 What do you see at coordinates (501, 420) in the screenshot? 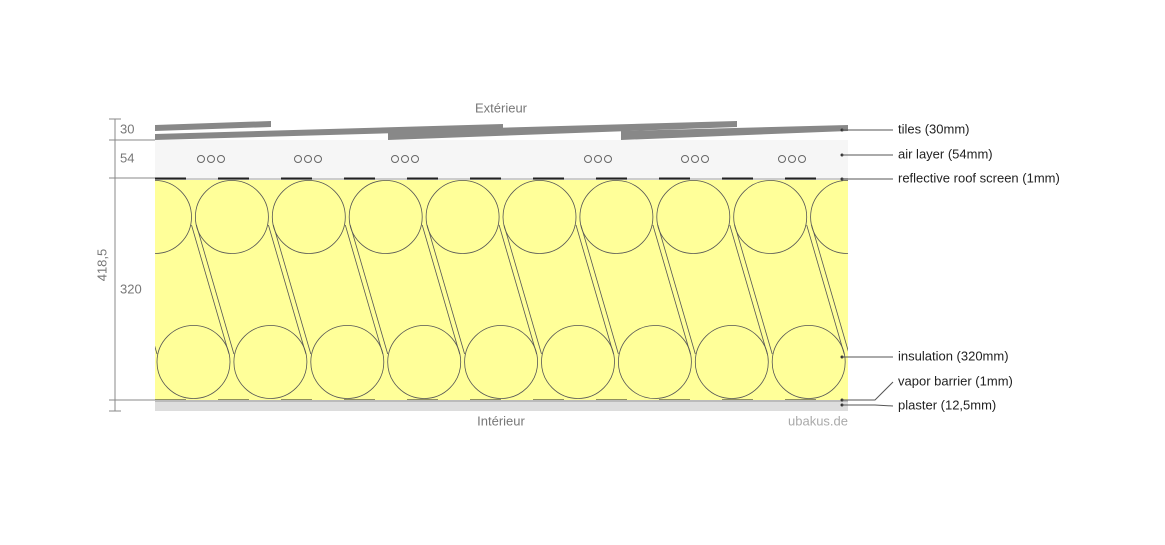
I see `interior-label: Intérieur` at bounding box center [501, 420].